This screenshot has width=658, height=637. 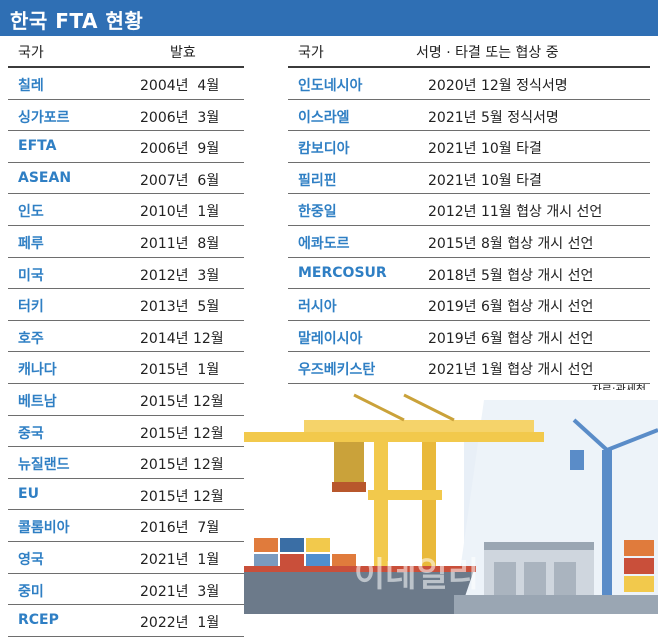 I want to click on country-name: ASEAN, so click(x=45, y=177).